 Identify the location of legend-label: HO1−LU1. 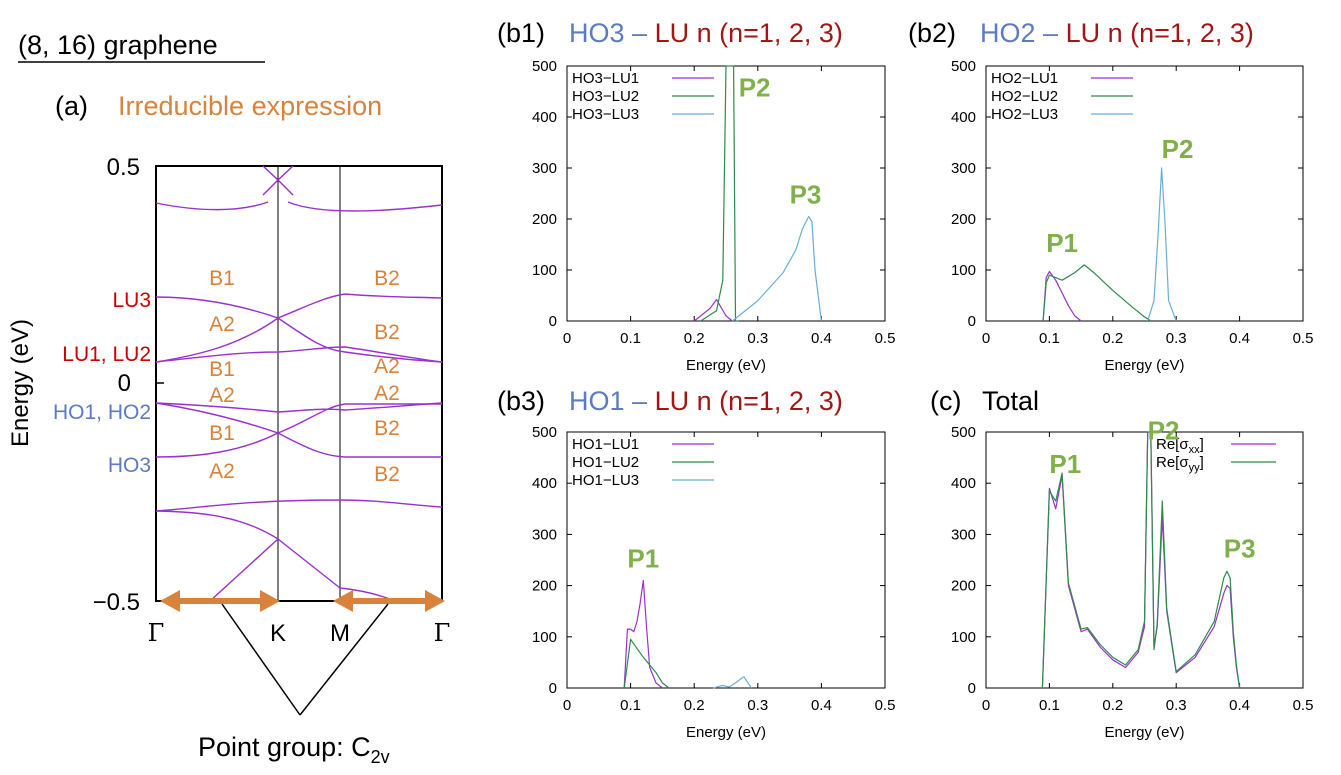
(605, 444).